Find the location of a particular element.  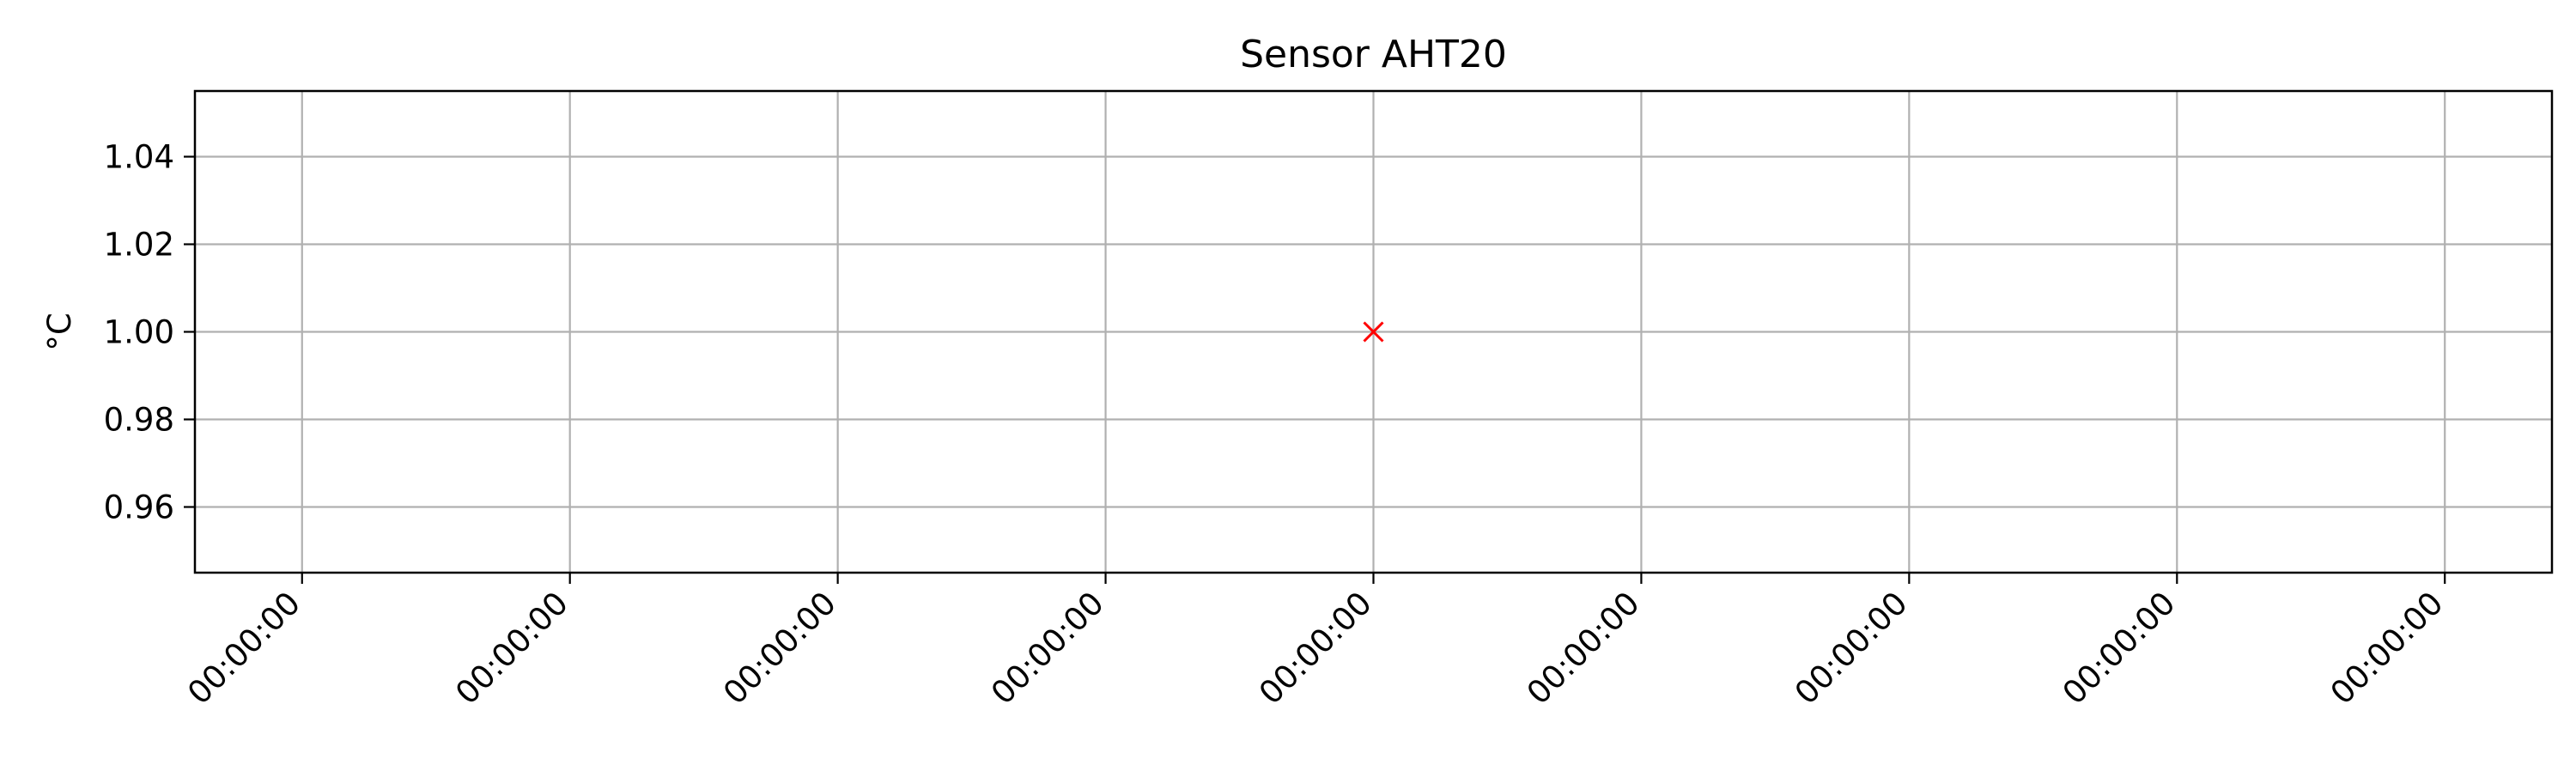

y-tick-label: 0.96 is located at coordinates (139, 507).